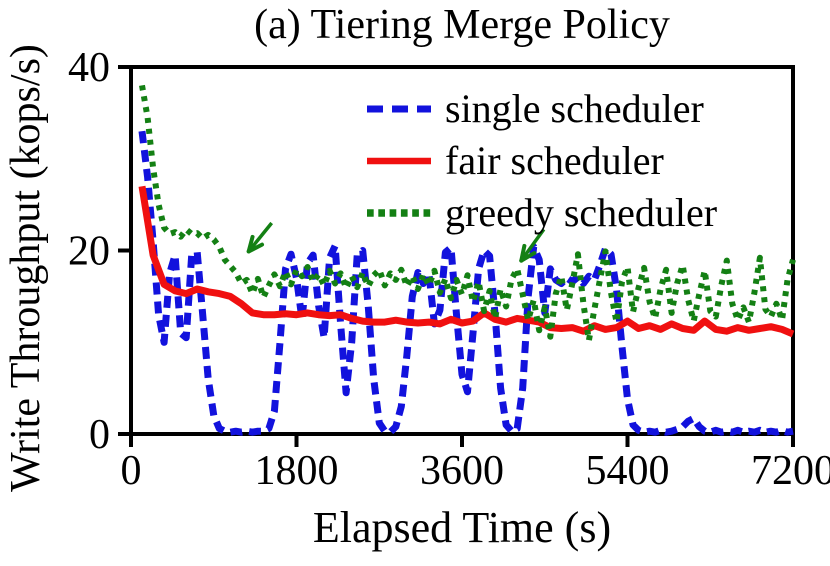  I want to click on greedy-scheduler-line-sample, so click(399, 213).